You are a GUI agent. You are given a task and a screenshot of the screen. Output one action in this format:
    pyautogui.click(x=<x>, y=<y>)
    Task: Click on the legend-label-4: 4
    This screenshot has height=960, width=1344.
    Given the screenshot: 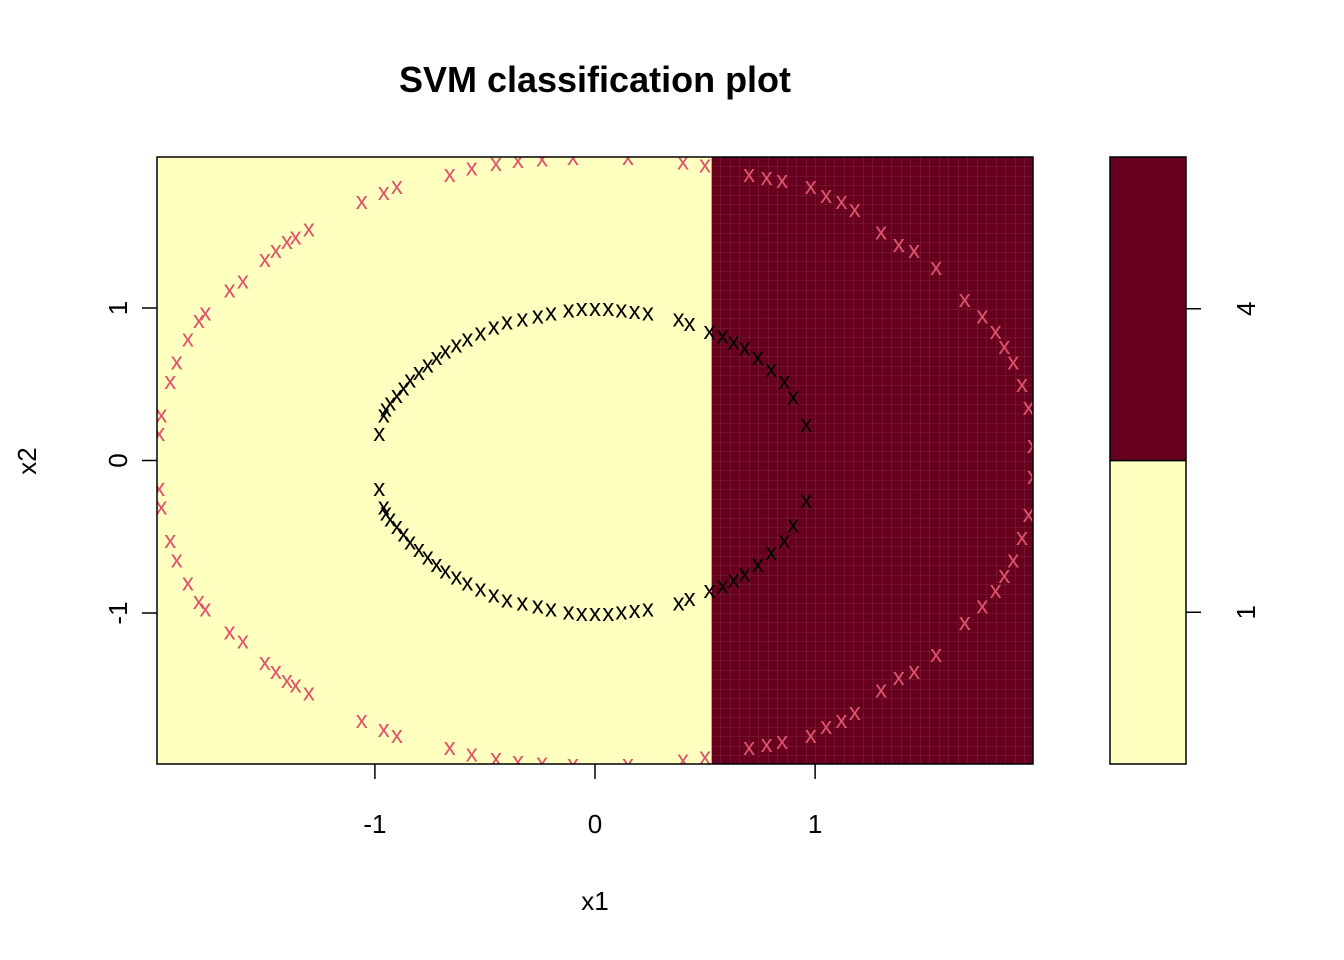 What is the action you would take?
    pyautogui.click(x=1246, y=309)
    